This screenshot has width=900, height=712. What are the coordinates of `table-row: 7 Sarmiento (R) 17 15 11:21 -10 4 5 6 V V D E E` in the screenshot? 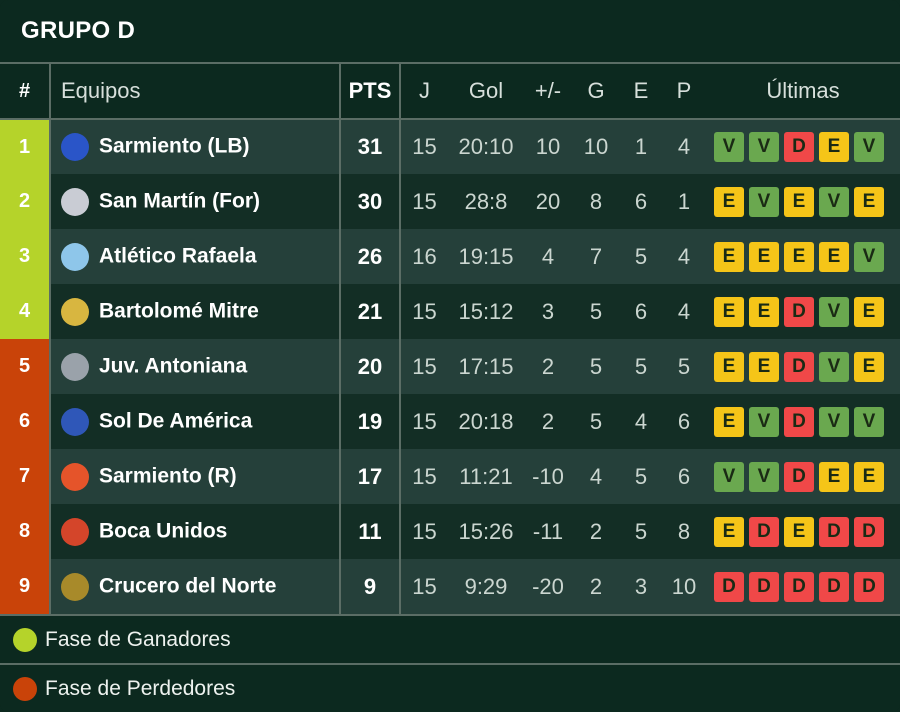 It's located at (450, 476).